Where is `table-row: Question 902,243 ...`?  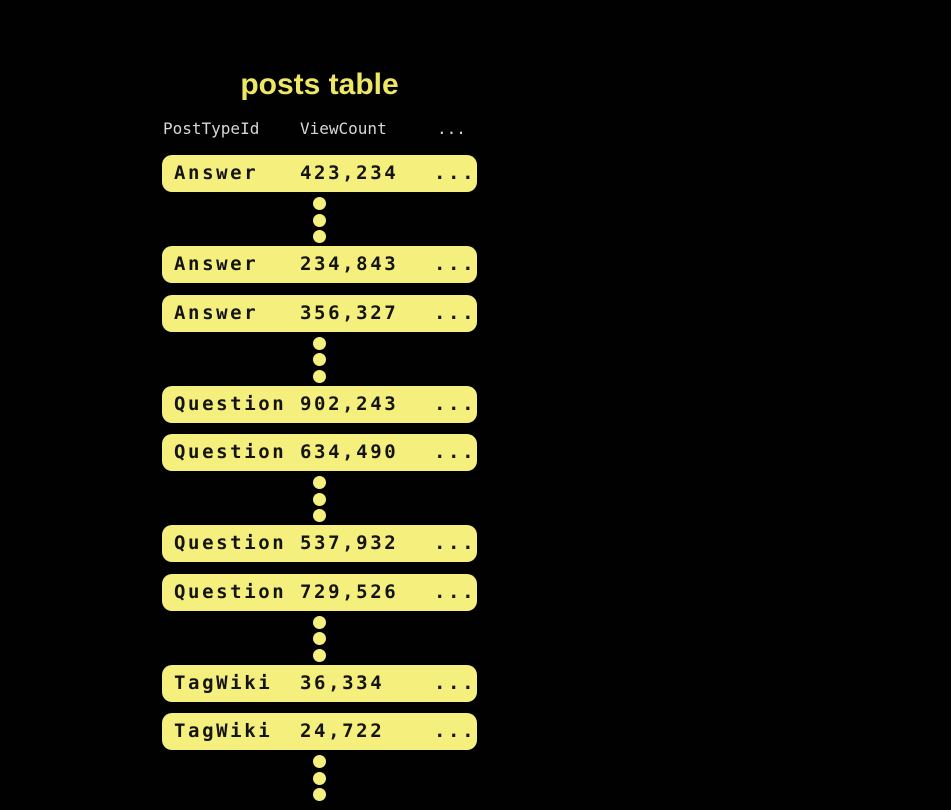 table-row: Question 902,243 ... is located at coordinates (319, 404).